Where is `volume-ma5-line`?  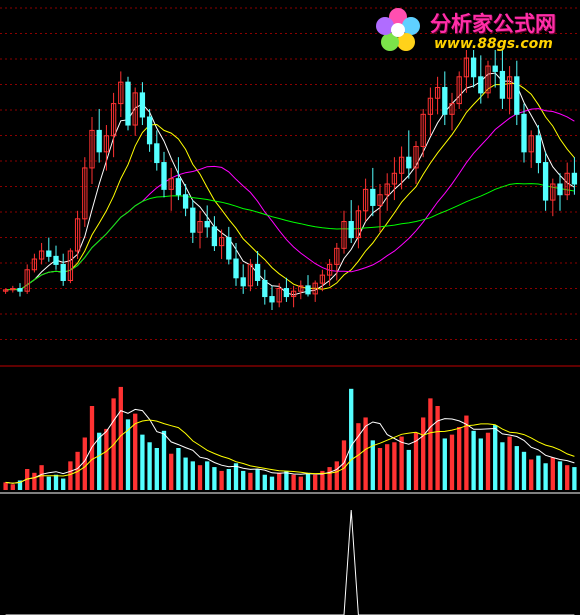 volume-ma5-line is located at coordinates (290, 446).